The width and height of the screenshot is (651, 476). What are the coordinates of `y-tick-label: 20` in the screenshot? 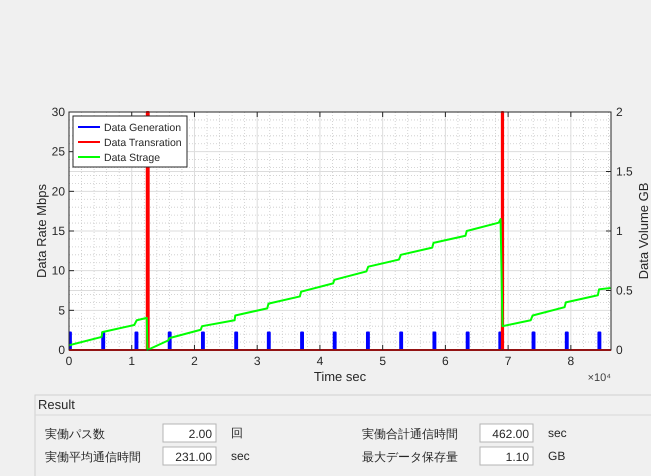 It's located at (59, 191).